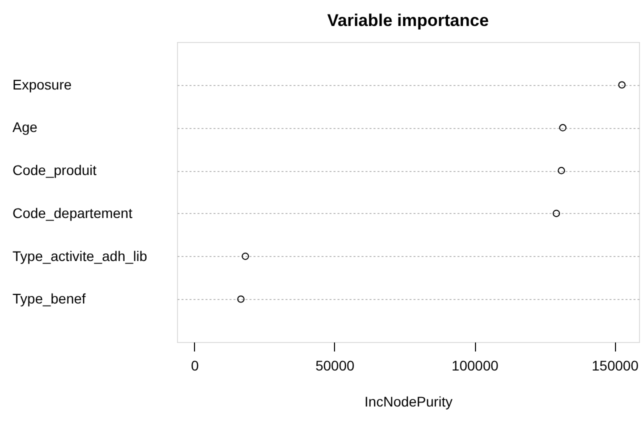  Describe the element at coordinates (475, 366) in the screenshot. I see `x-tick-label: 100000` at that location.